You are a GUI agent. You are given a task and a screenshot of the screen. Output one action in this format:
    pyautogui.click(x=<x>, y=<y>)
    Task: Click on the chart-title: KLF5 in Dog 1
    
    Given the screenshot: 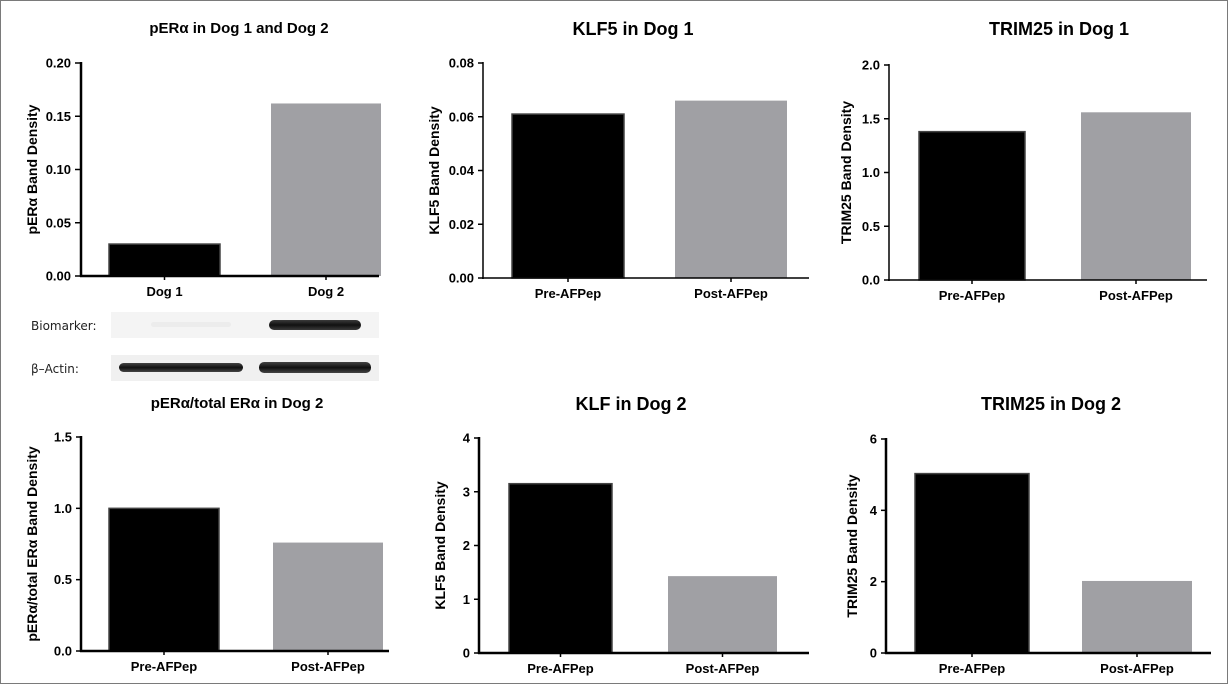 What is the action you would take?
    pyautogui.click(x=633, y=29)
    